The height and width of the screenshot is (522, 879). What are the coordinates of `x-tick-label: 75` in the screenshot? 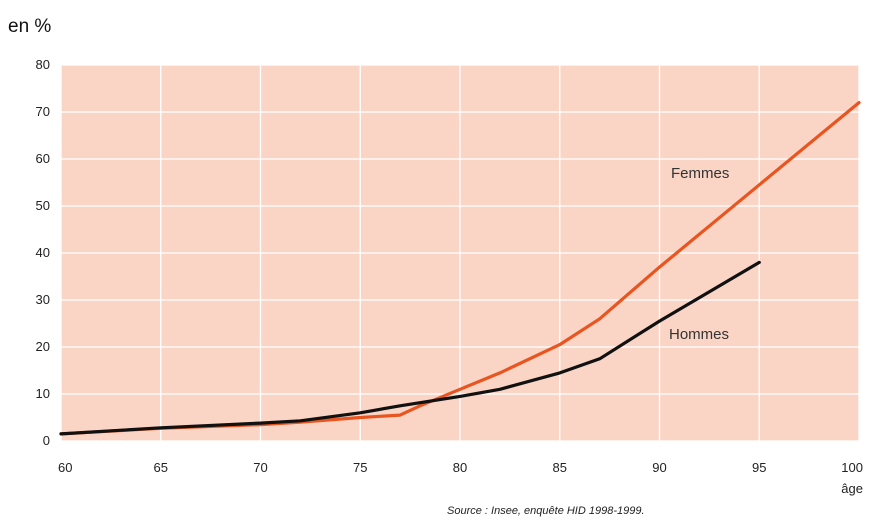 It's located at (360, 467).